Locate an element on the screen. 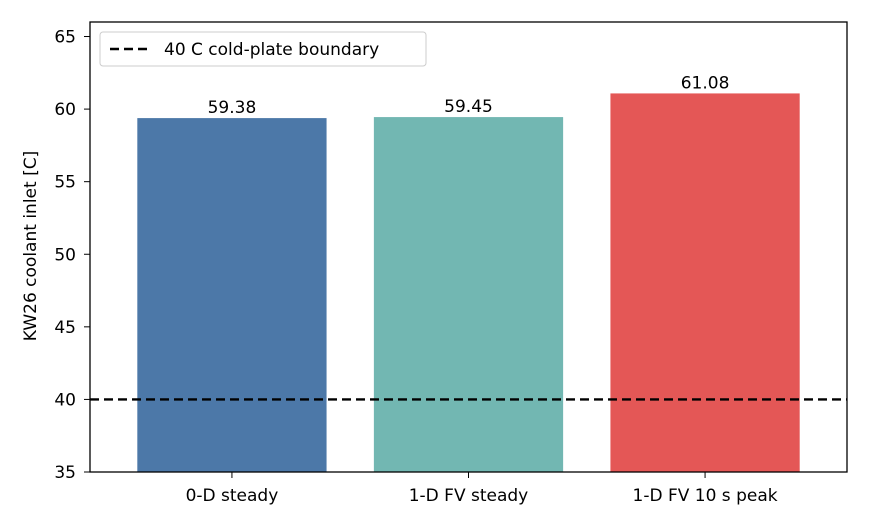 The image size is (896, 528). y-tick-label: 40 is located at coordinates (65, 400).